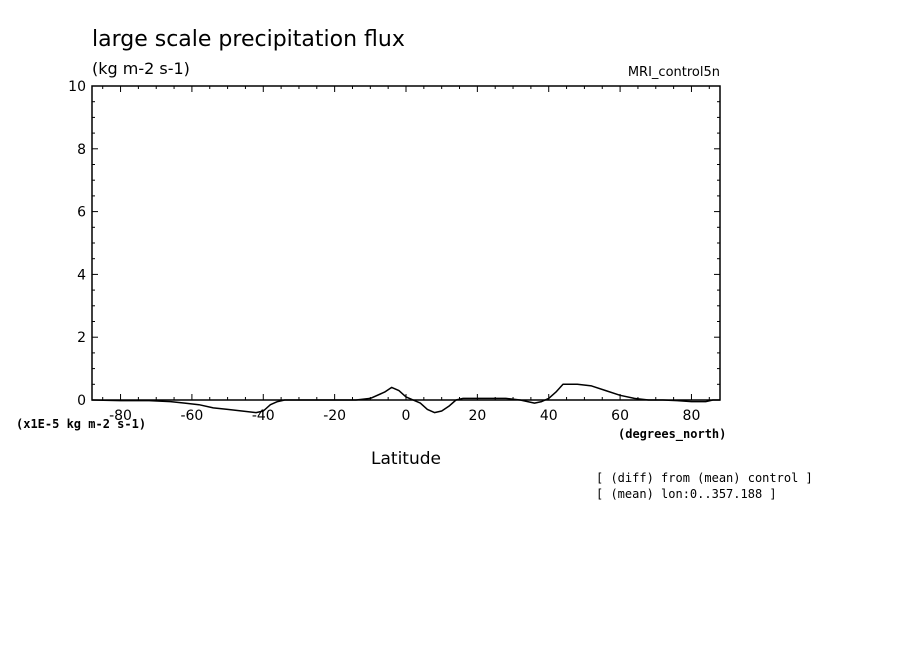  What do you see at coordinates (77, 87) in the screenshot?
I see `y-tick-label: 10` at bounding box center [77, 87].